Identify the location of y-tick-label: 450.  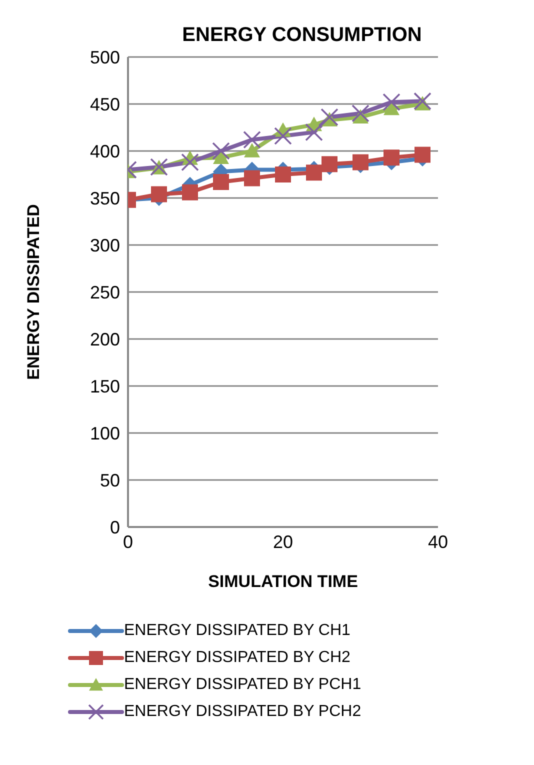
(105, 104).